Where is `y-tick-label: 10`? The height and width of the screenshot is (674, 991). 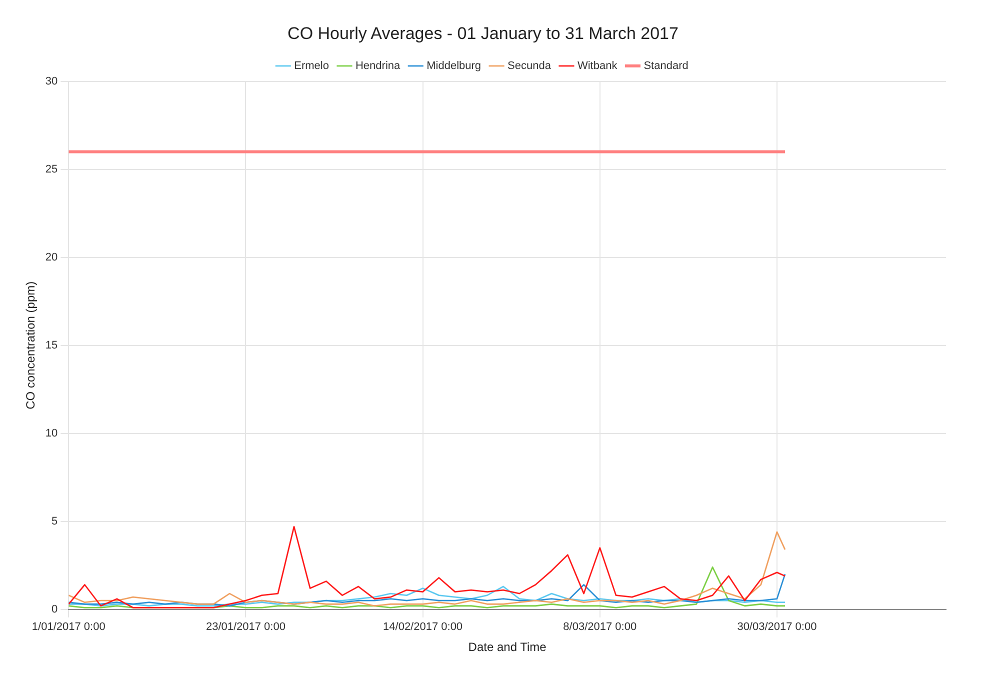
y-tick-label: 10 is located at coordinates (51, 433).